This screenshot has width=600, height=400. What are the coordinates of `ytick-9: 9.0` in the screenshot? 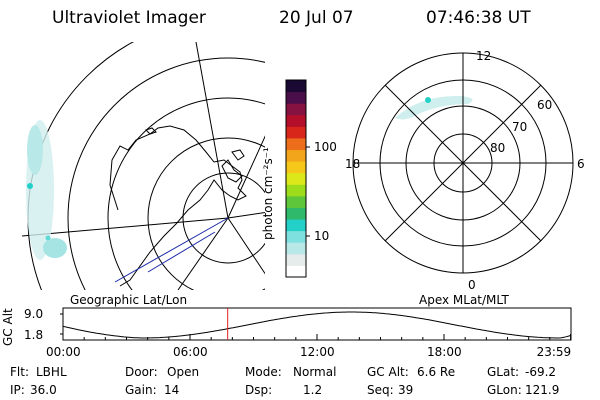 It's located at (34, 314).